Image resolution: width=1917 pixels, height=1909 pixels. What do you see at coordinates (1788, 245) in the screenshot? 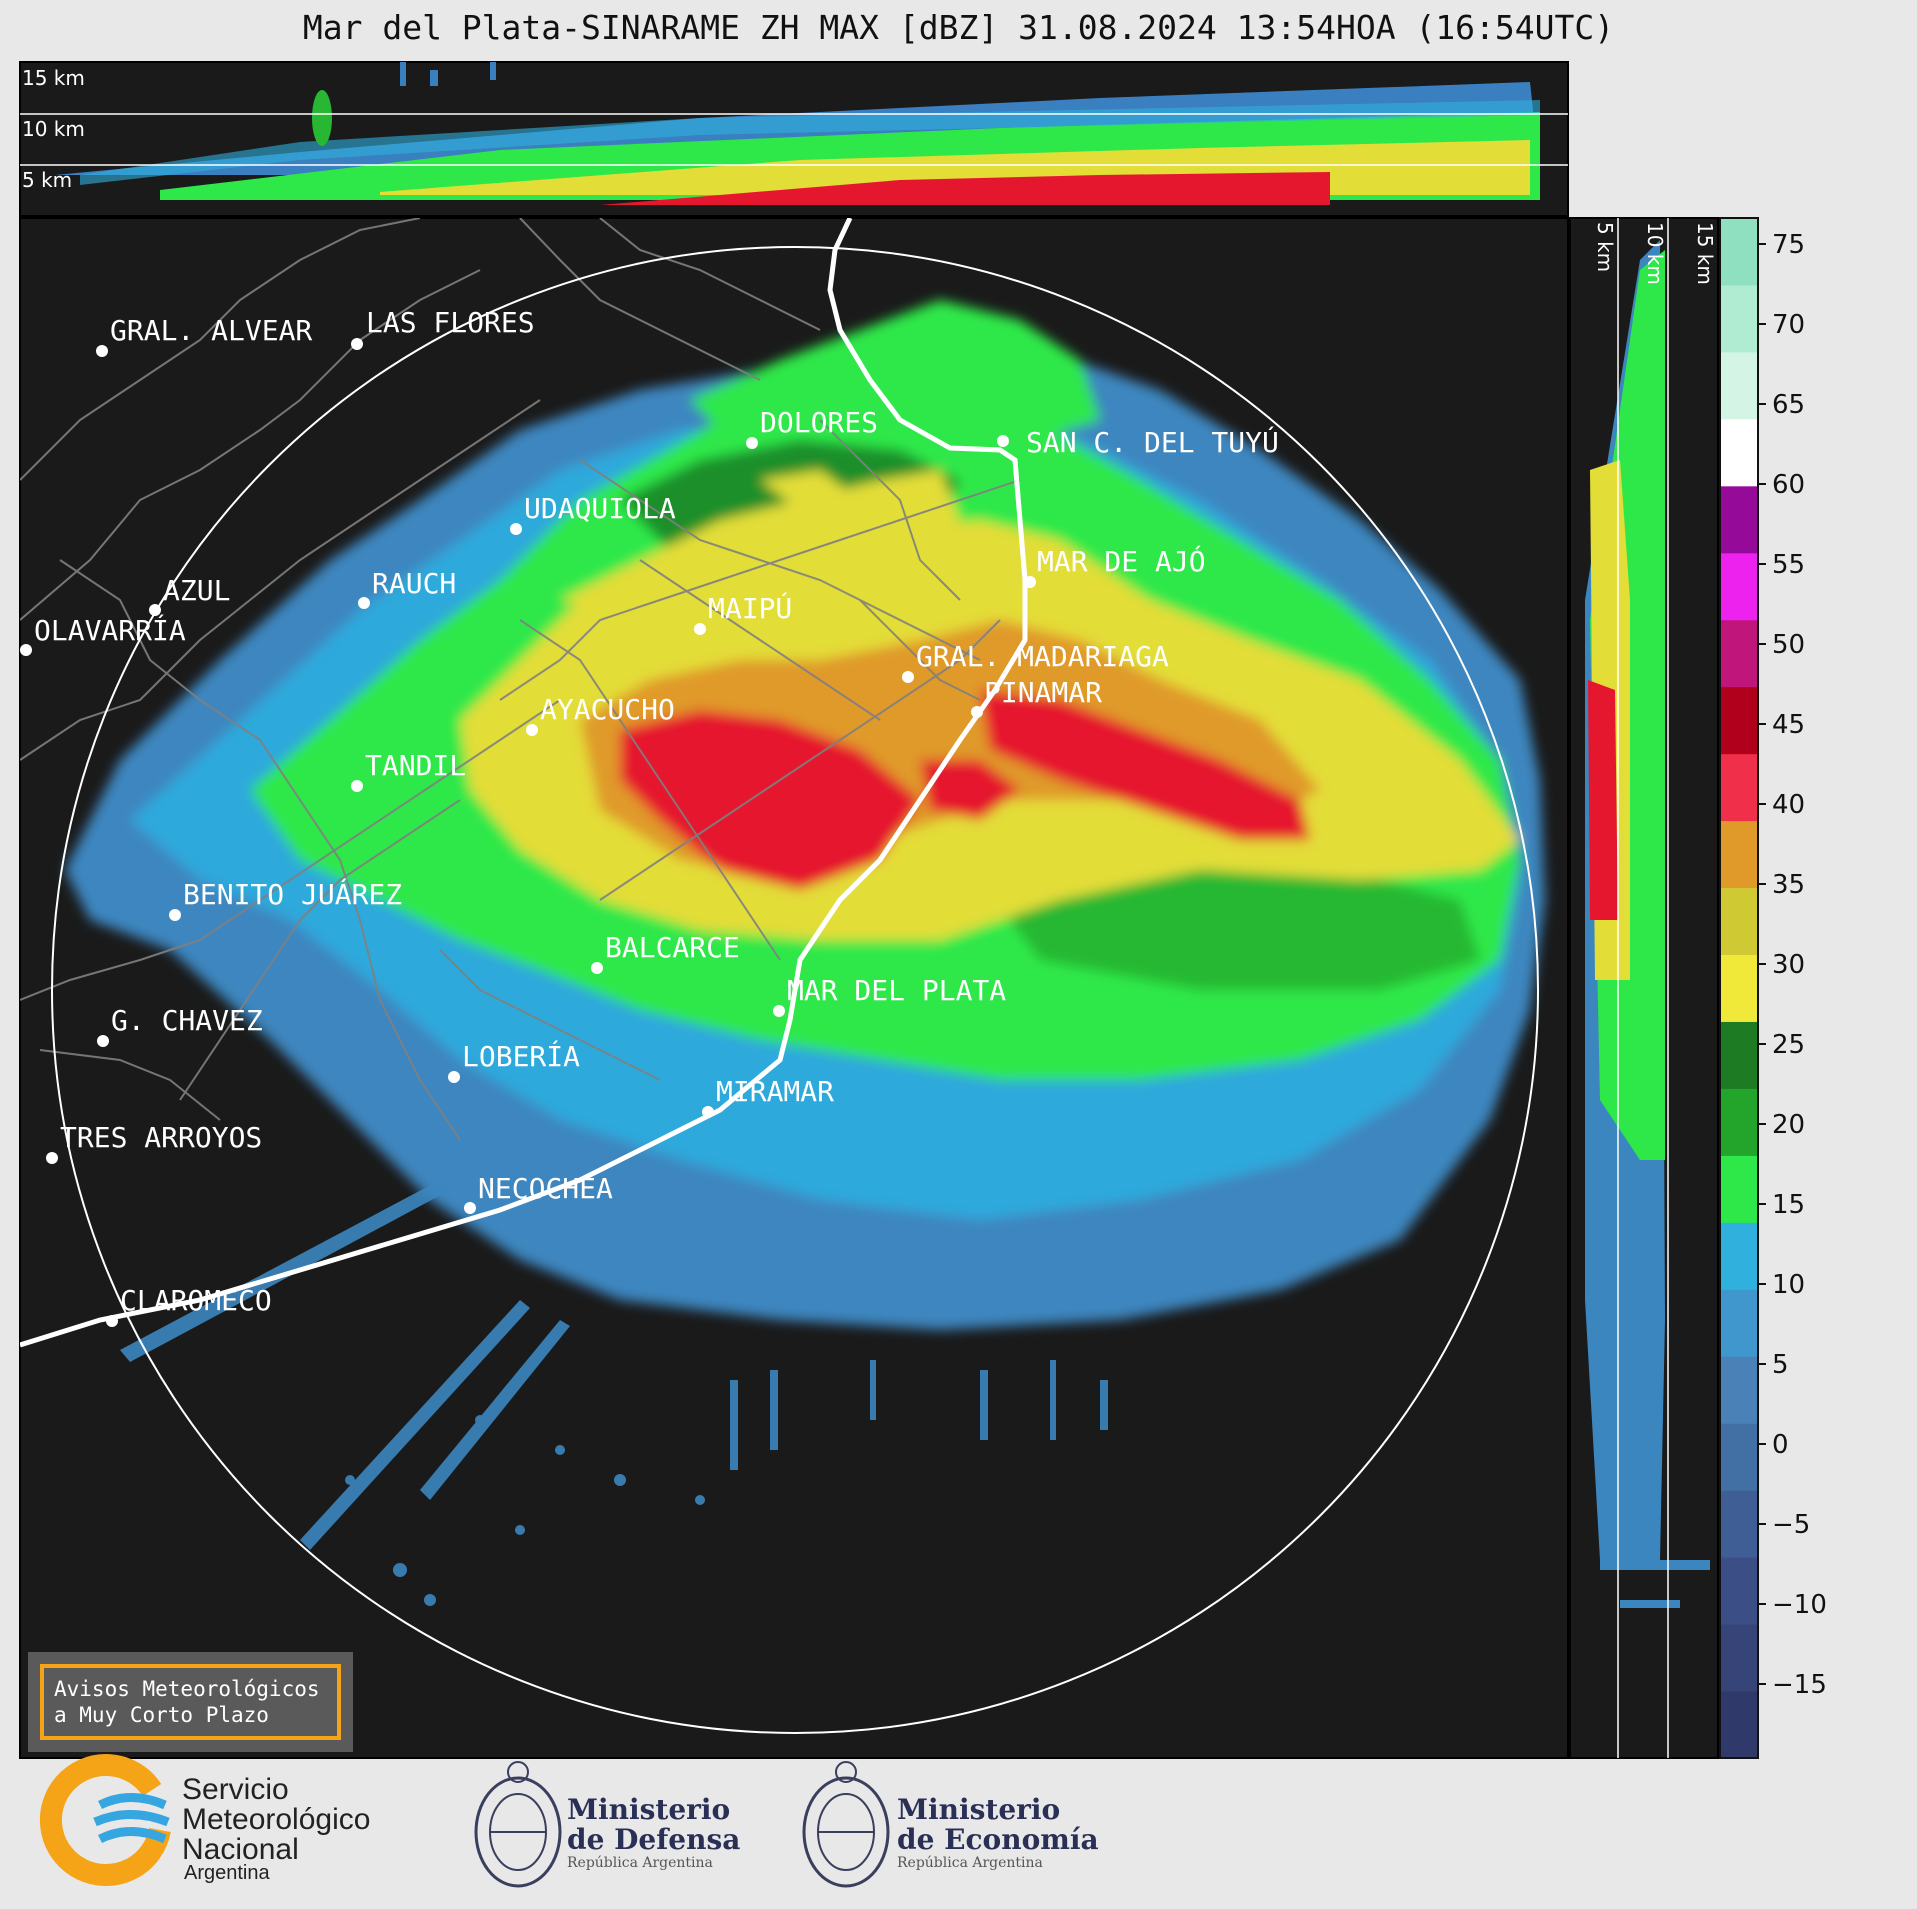
I see `colorbar-tick-label: 75` at bounding box center [1788, 245].